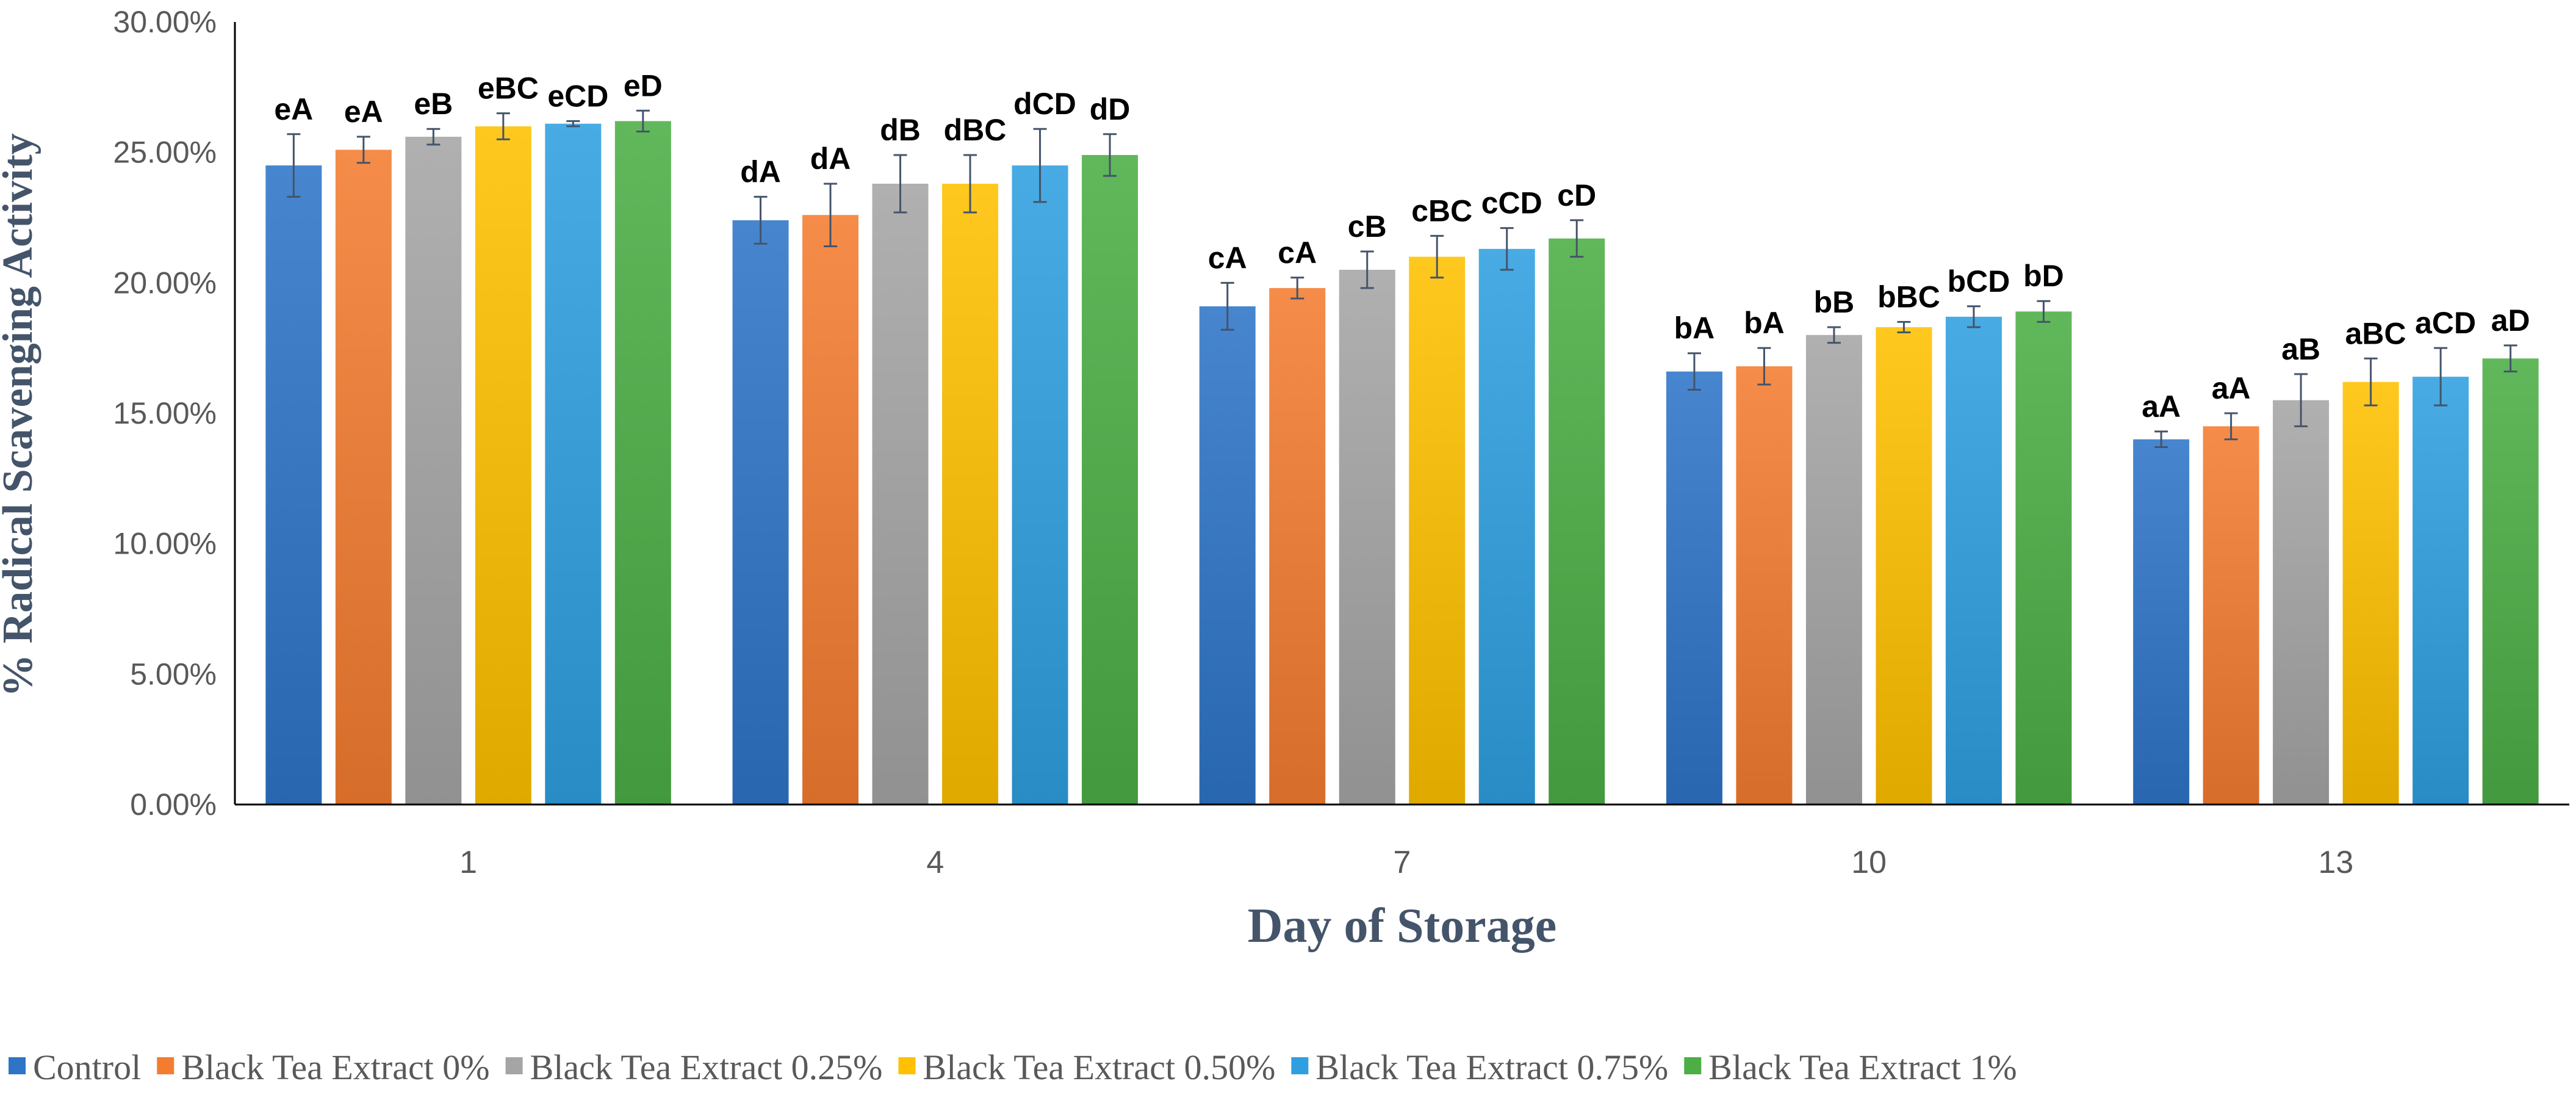 This screenshot has height=1103, width=2576. Describe the element at coordinates (1511, 203) in the screenshot. I see `significance-label: cCD` at that location.